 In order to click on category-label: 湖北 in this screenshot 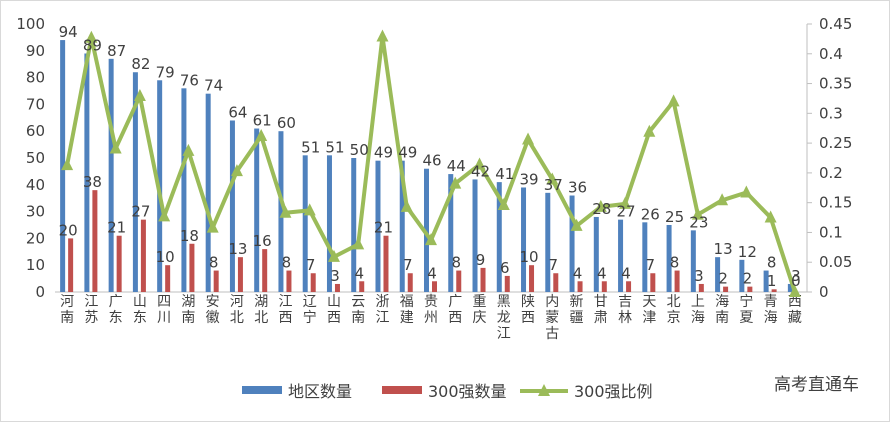, I will do `click(261, 310)`.